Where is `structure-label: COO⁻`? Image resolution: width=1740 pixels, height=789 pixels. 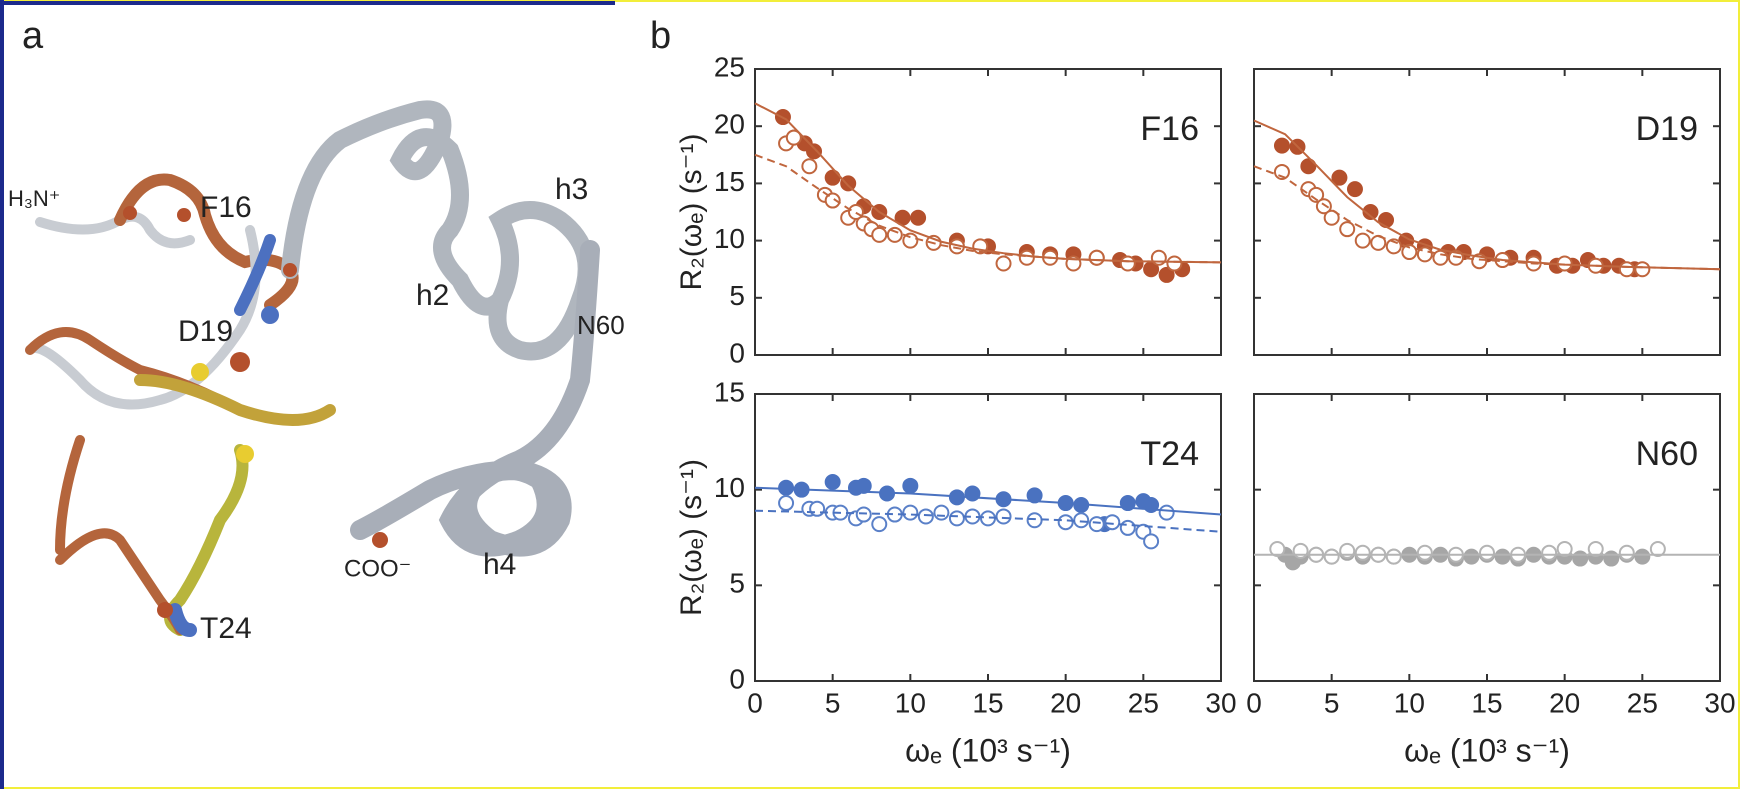
structure-label: COO⁻ is located at coordinates (377, 568).